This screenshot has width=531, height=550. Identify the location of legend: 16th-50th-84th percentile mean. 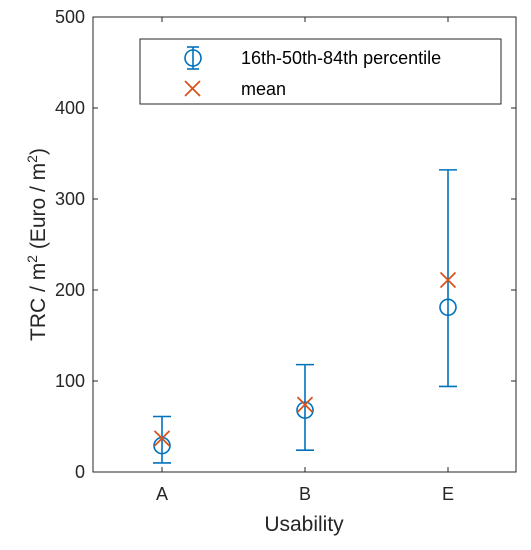
(320, 71).